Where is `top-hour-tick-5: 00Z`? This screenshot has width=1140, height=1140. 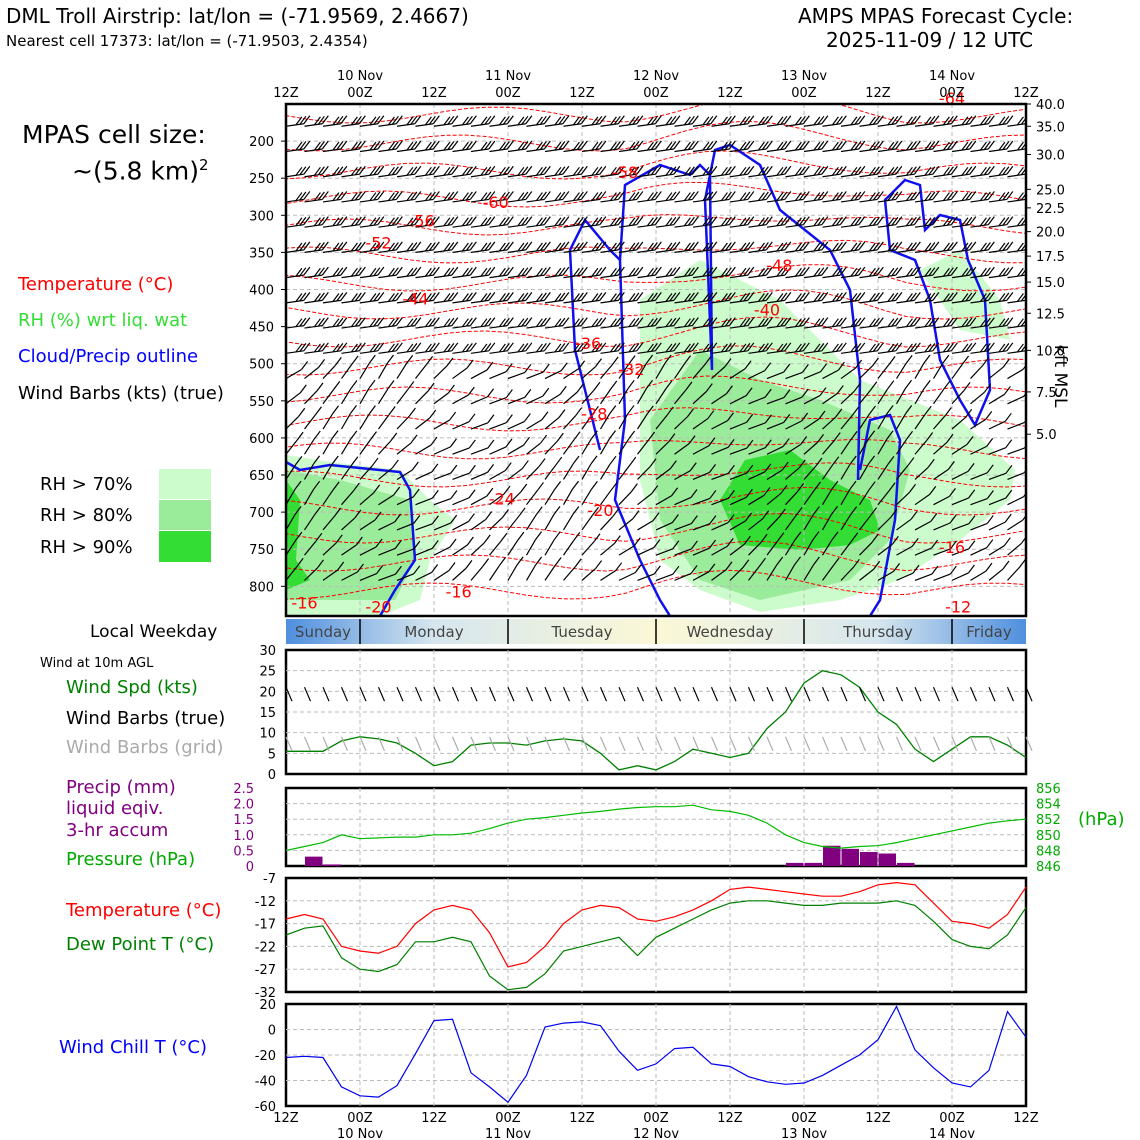
top-hour-tick-5: 00Z is located at coordinates (656, 93).